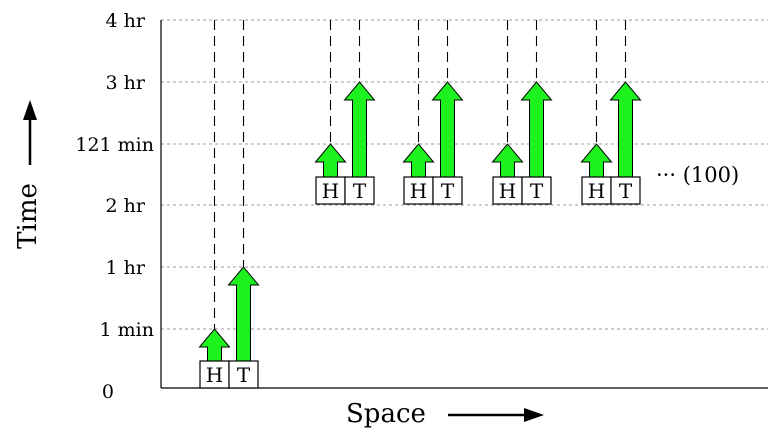 This screenshot has width=771, height=431. Describe the element at coordinates (108, 392) in the screenshot. I see `y-tick-0: 0` at that location.